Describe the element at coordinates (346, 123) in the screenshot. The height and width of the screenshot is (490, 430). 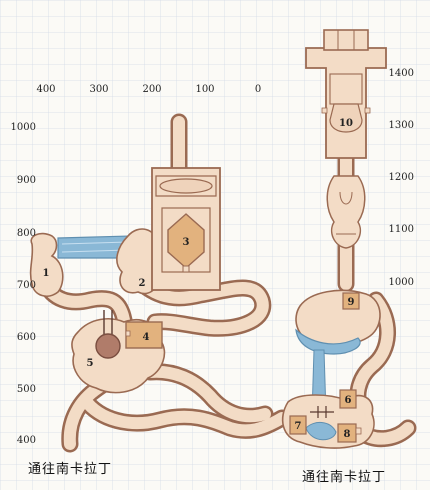
I see `room-label-10: 10` at that location.